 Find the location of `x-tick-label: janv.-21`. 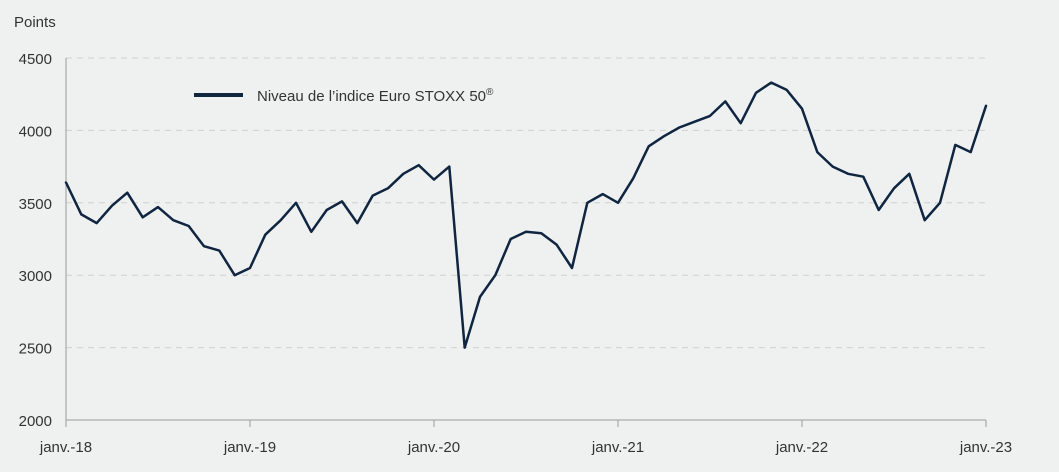

x-tick-label: janv.-21 is located at coordinates (617, 447).